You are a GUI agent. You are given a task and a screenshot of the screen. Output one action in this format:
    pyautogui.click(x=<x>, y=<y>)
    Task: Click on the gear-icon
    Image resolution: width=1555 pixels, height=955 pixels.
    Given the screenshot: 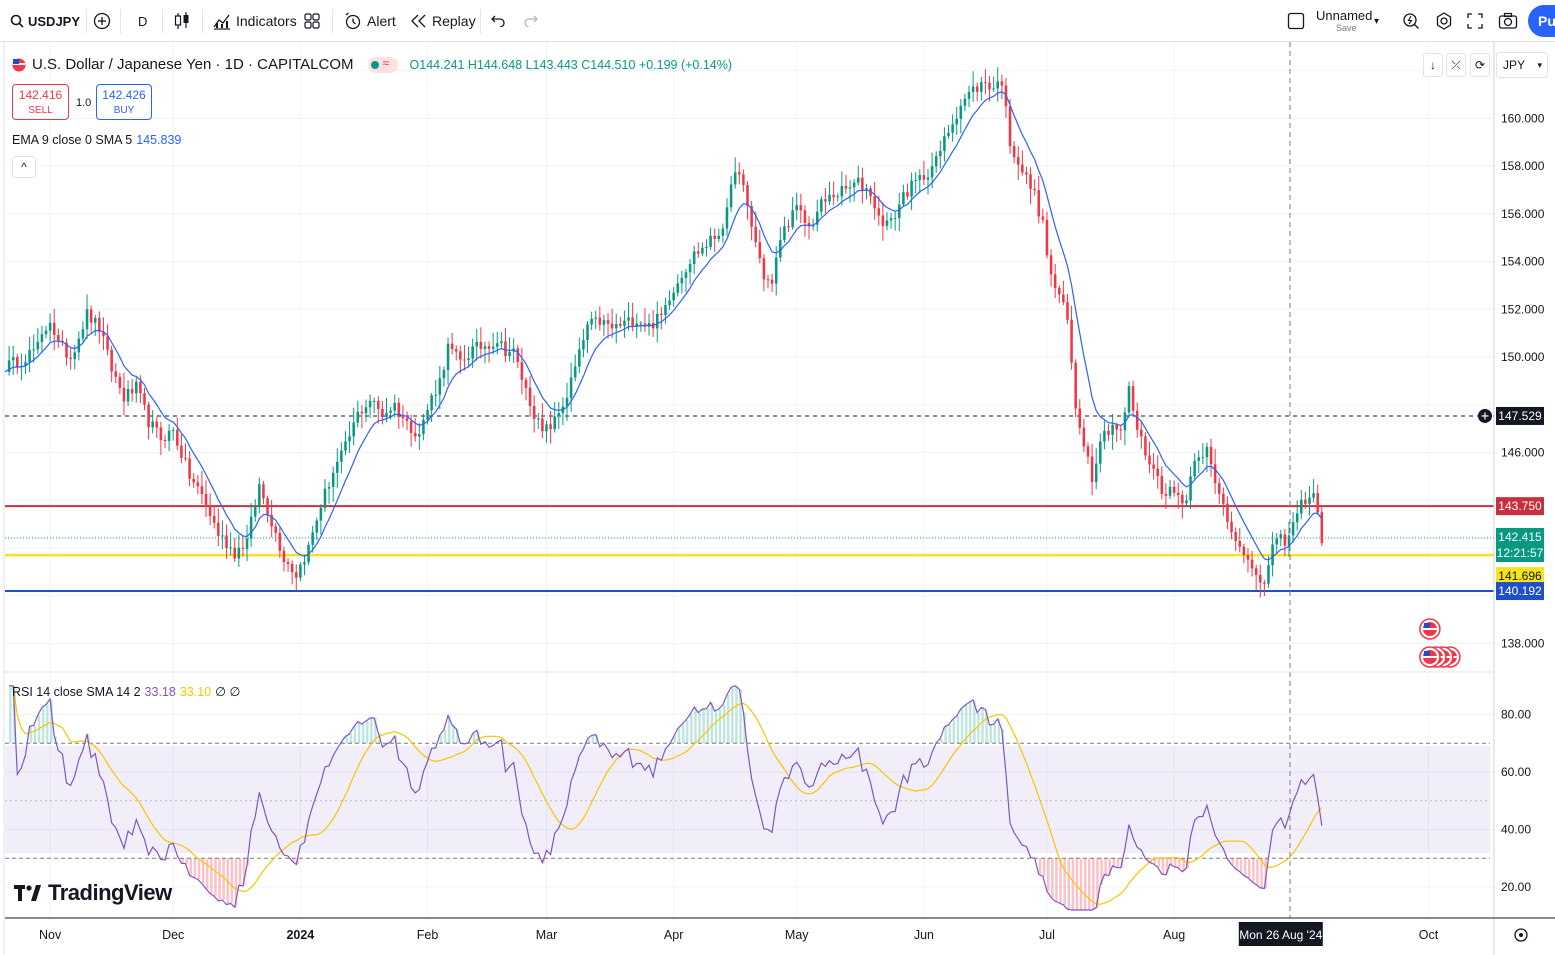 What is the action you would take?
    pyautogui.click(x=1521, y=935)
    